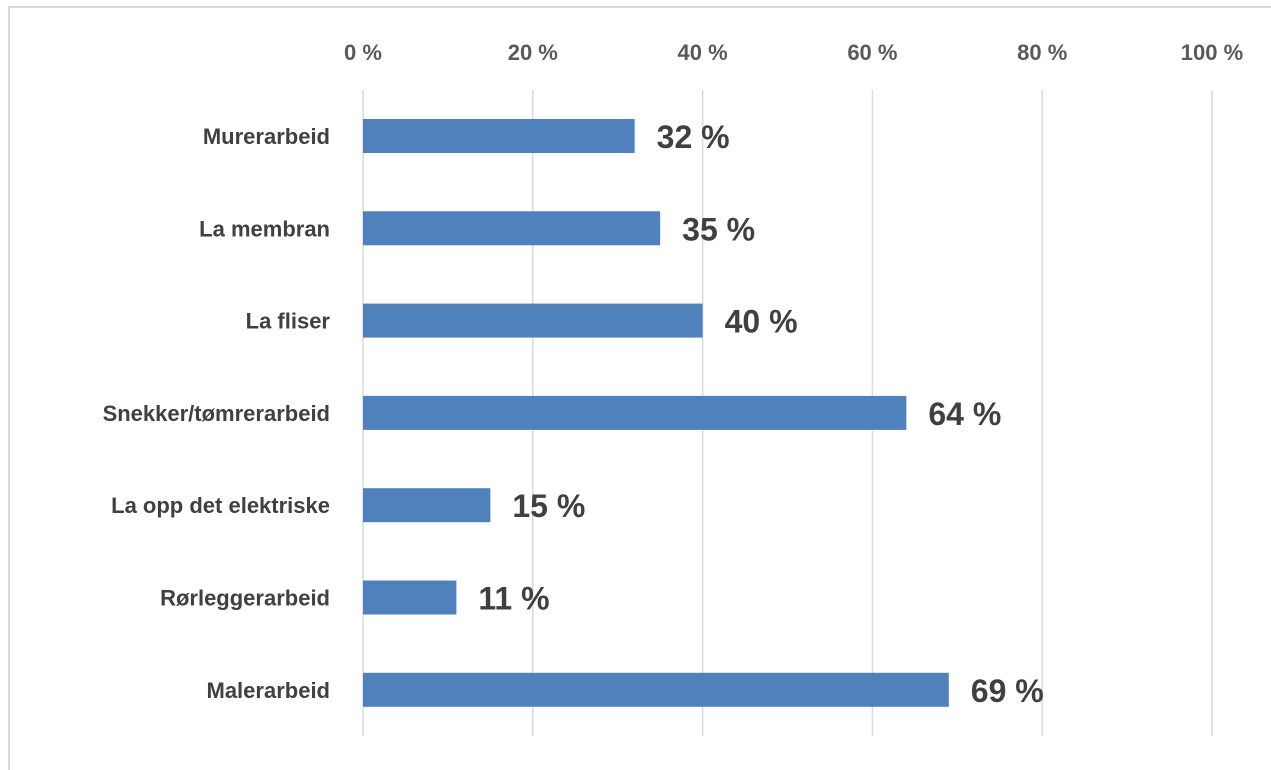  Describe the element at coordinates (220, 505) in the screenshot. I see `category-label: La opp det elektriske` at that location.